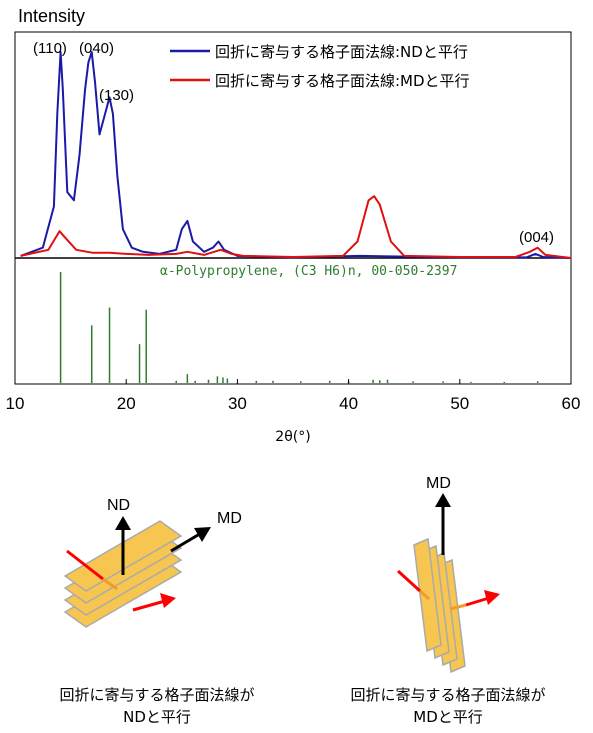 This screenshot has width=593, height=733. What do you see at coordinates (293, 396) in the screenshot?
I see `x-ticks: 10 20 30 40 50 60` at bounding box center [293, 396].